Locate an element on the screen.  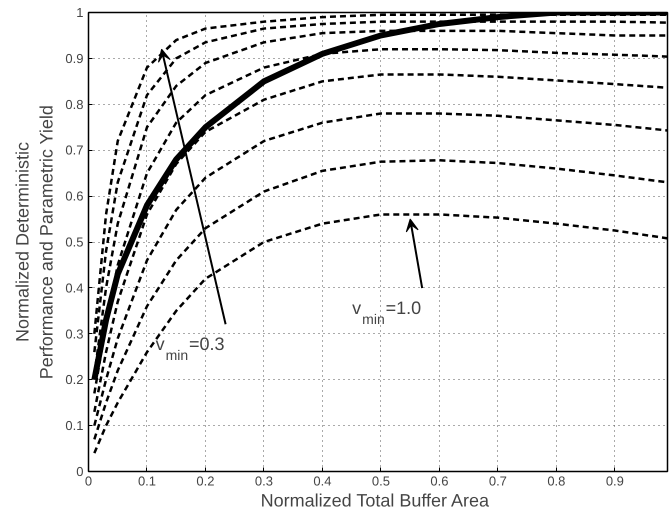
y-tick-label: 0.9 is located at coordinates (74, 58).